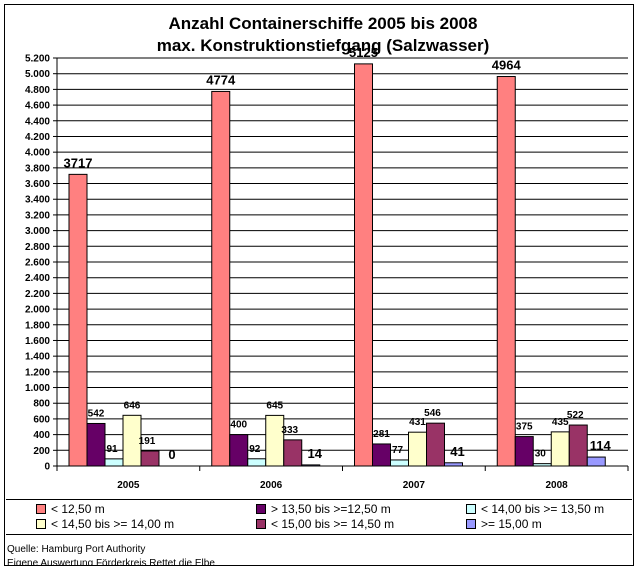  What do you see at coordinates (271, 485) in the screenshot?
I see `x-tick-label: 2006` at bounding box center [271, 485].